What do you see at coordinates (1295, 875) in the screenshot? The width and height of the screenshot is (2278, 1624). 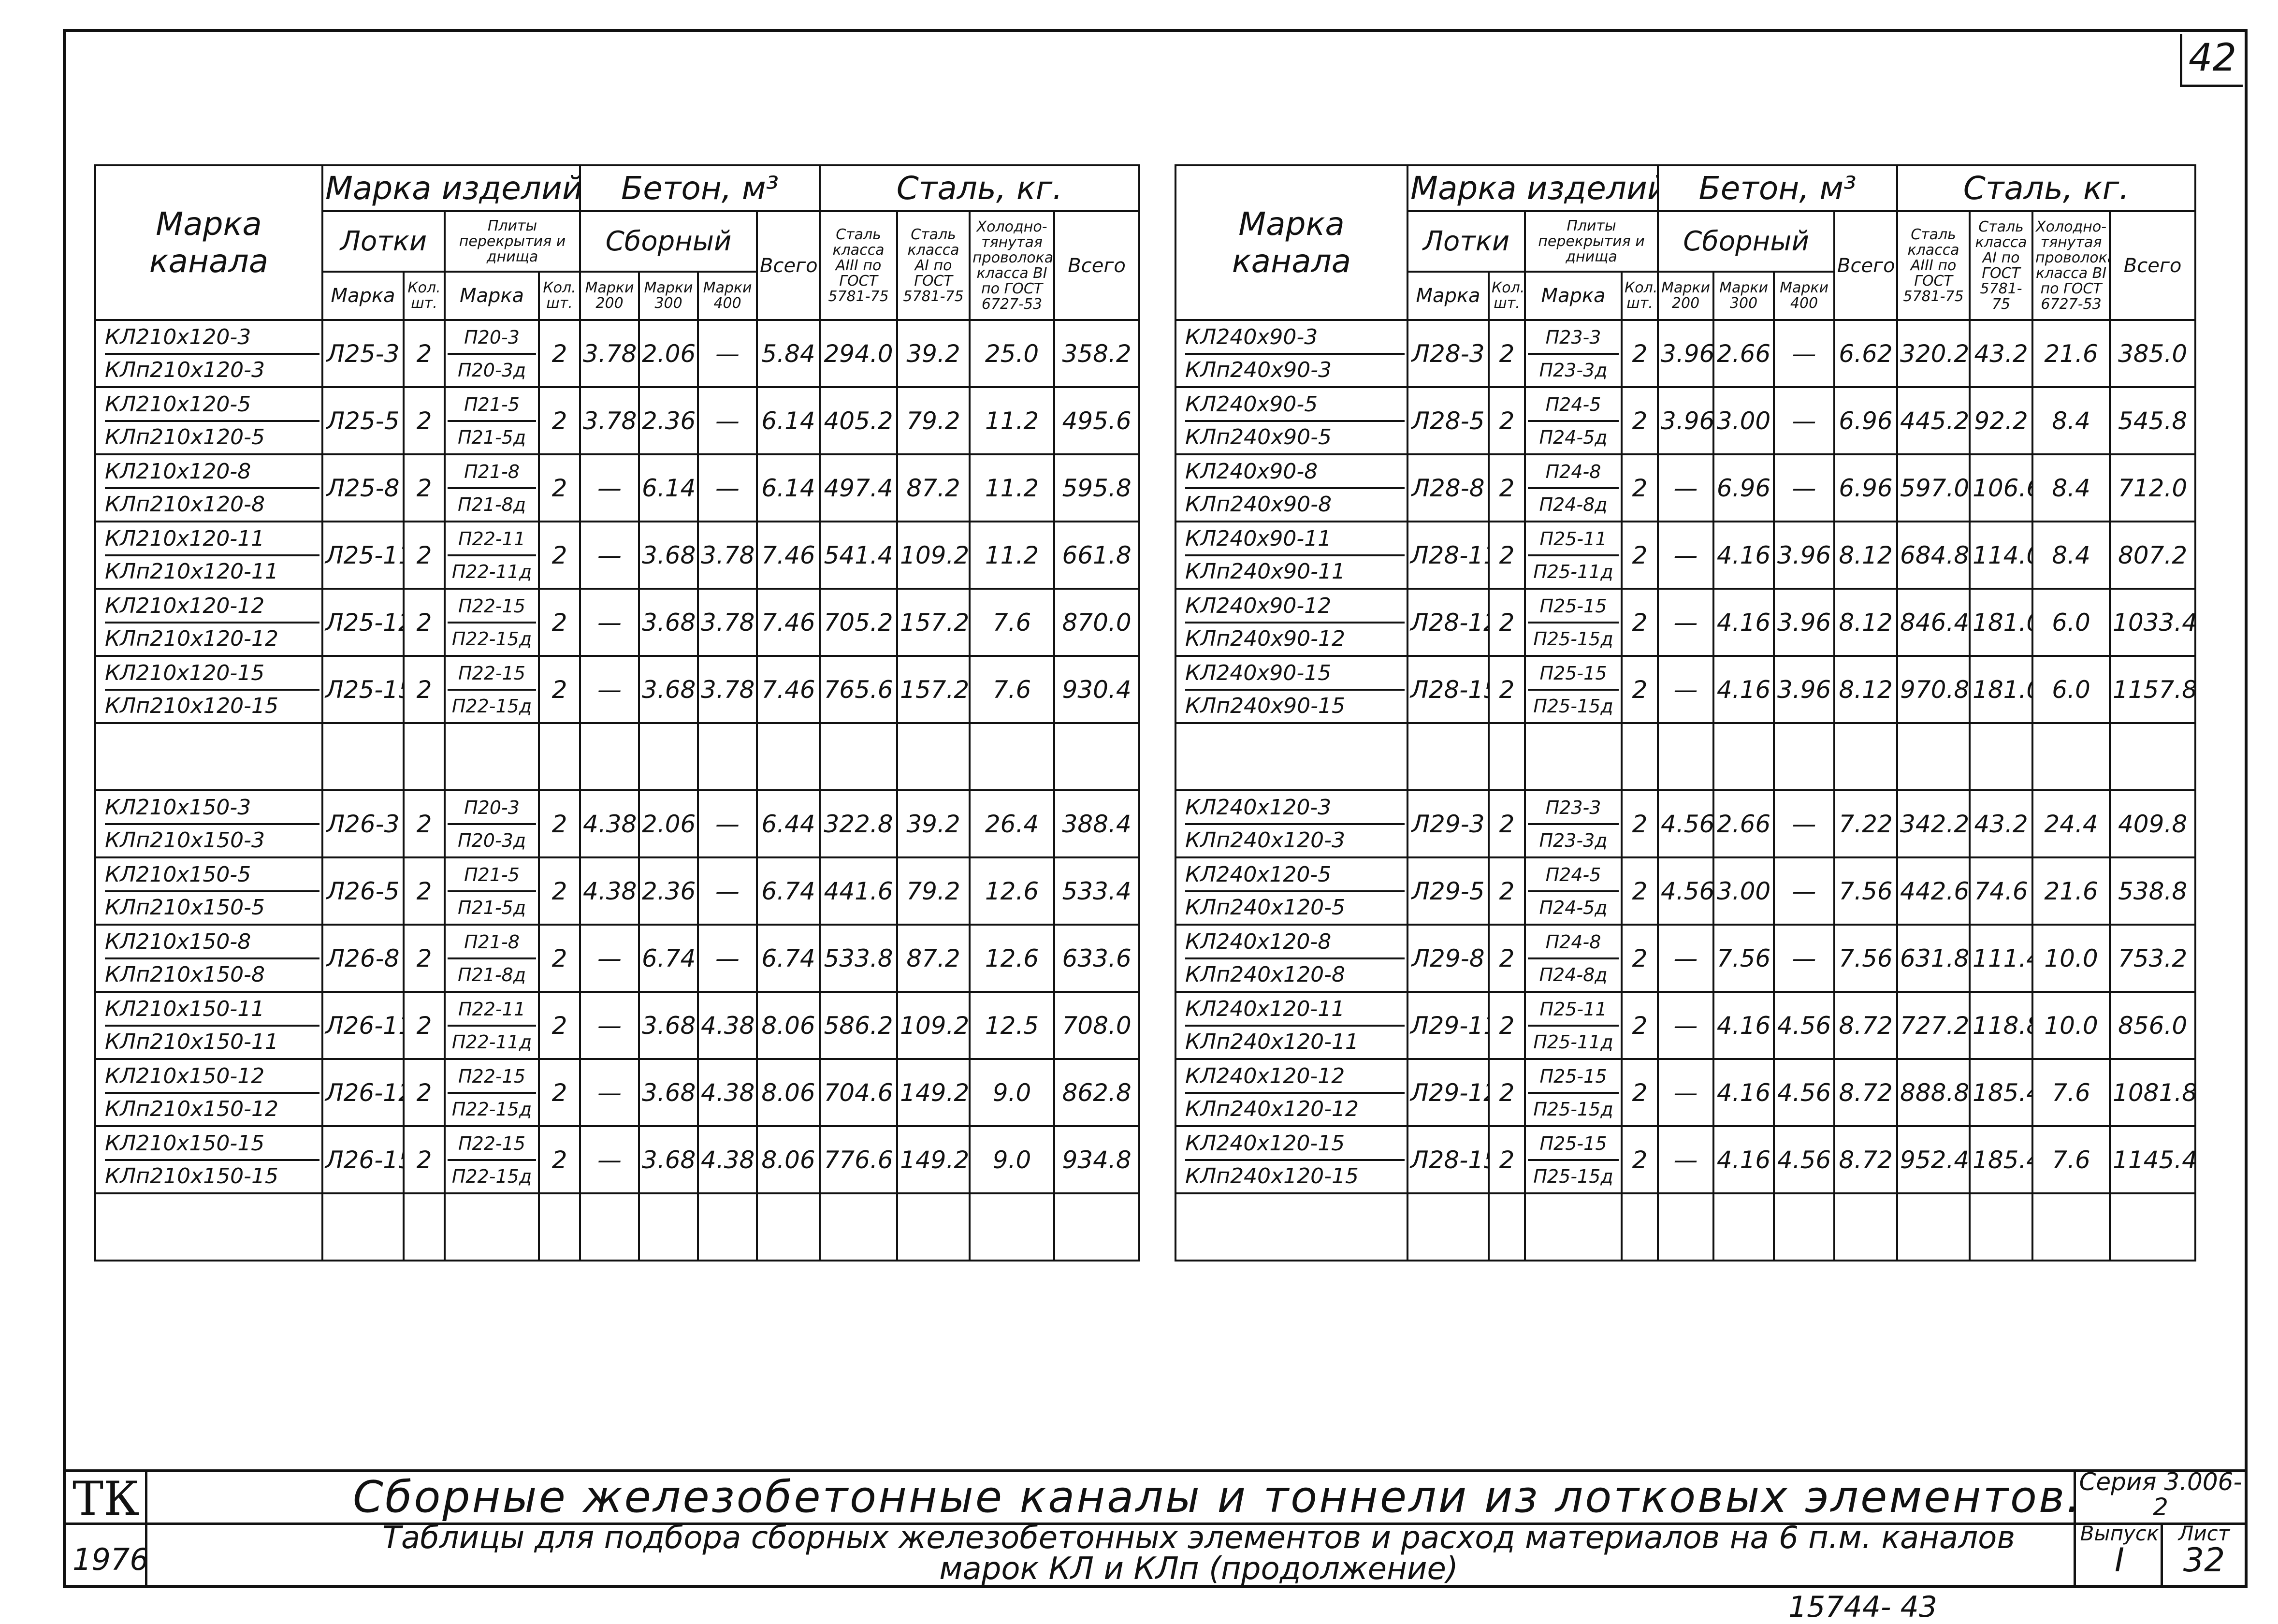 I see `channel-marks-1: КЛ240х120-5` at bounding box center [1295, 875].